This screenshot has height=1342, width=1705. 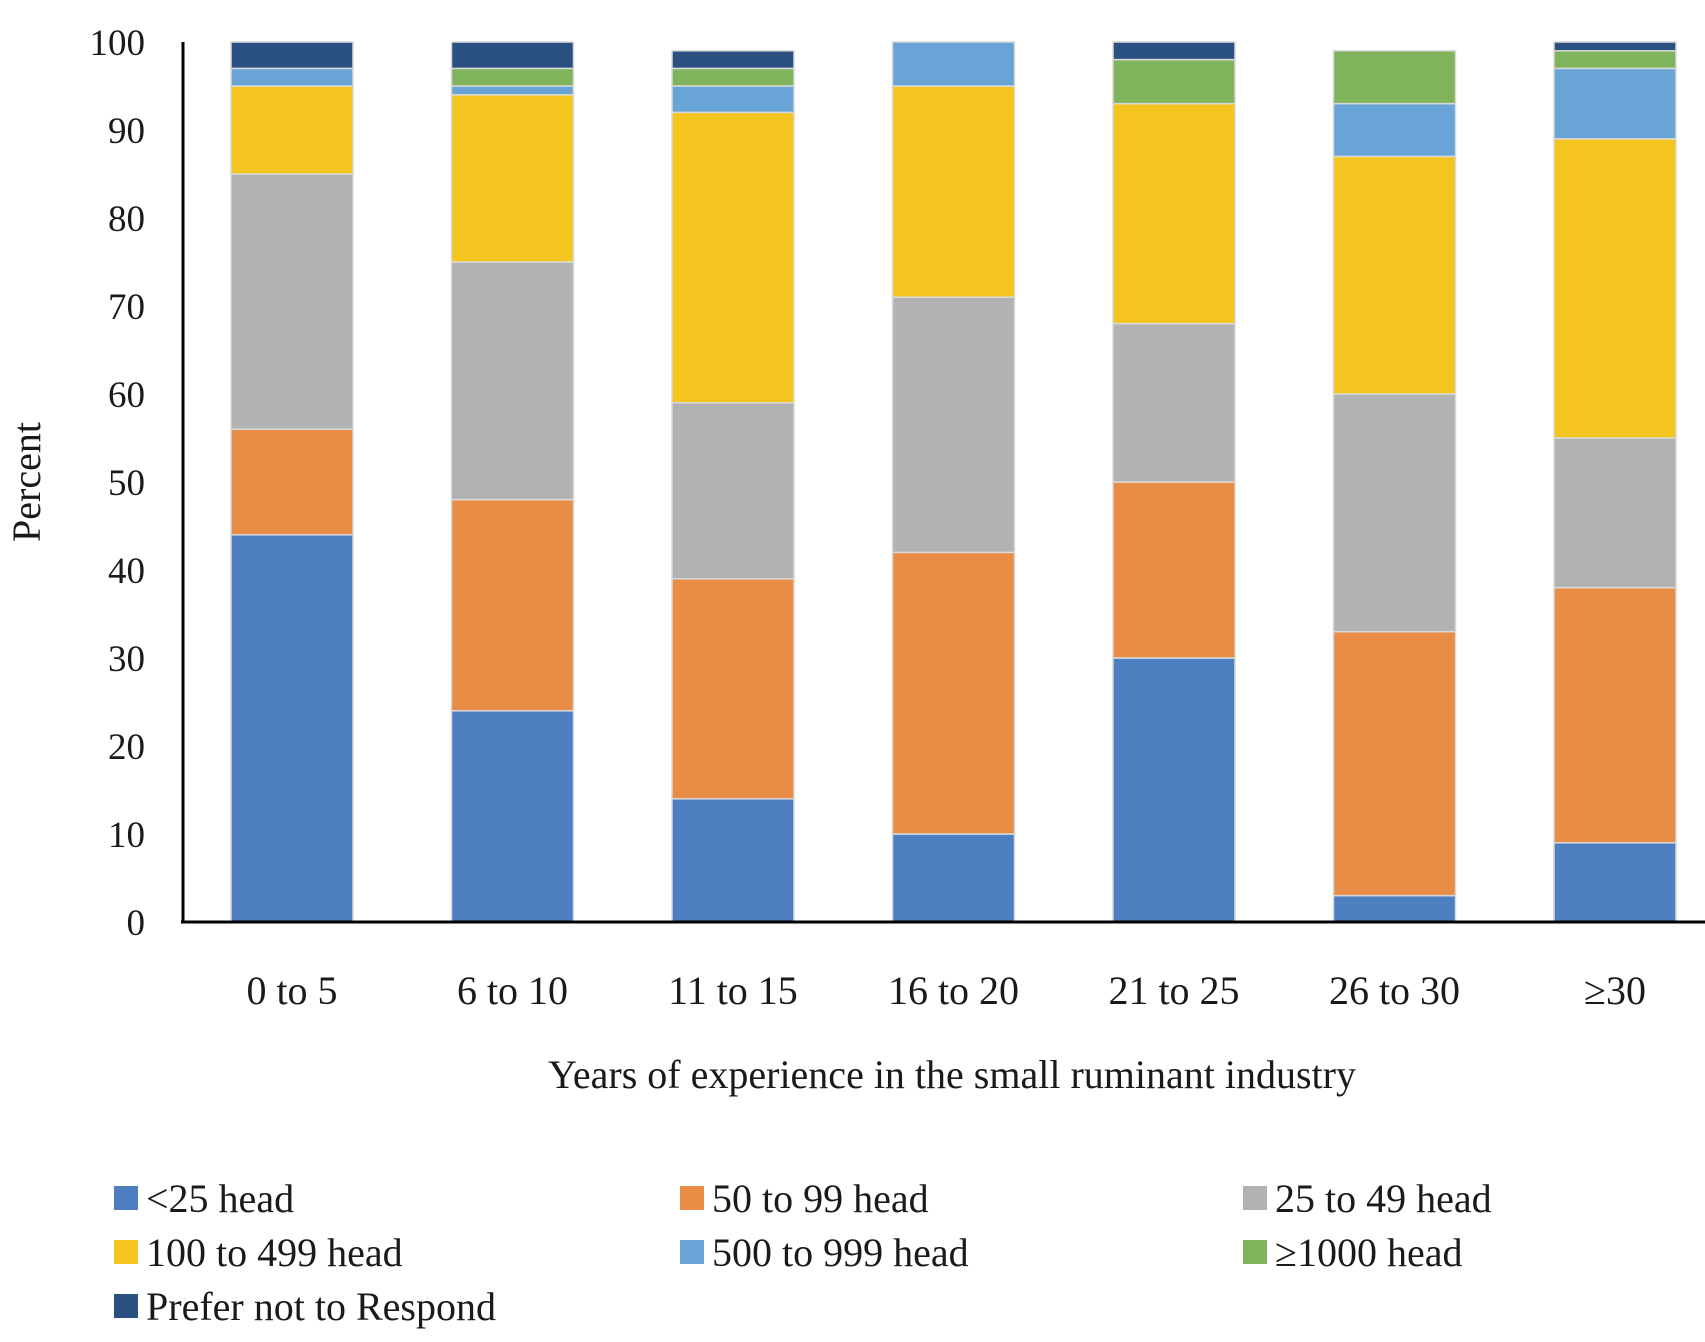 What do you see at coordinates (126, 747) in the screenshot?
I see `y-tick-label: 20` at bounding box center [126, 747].